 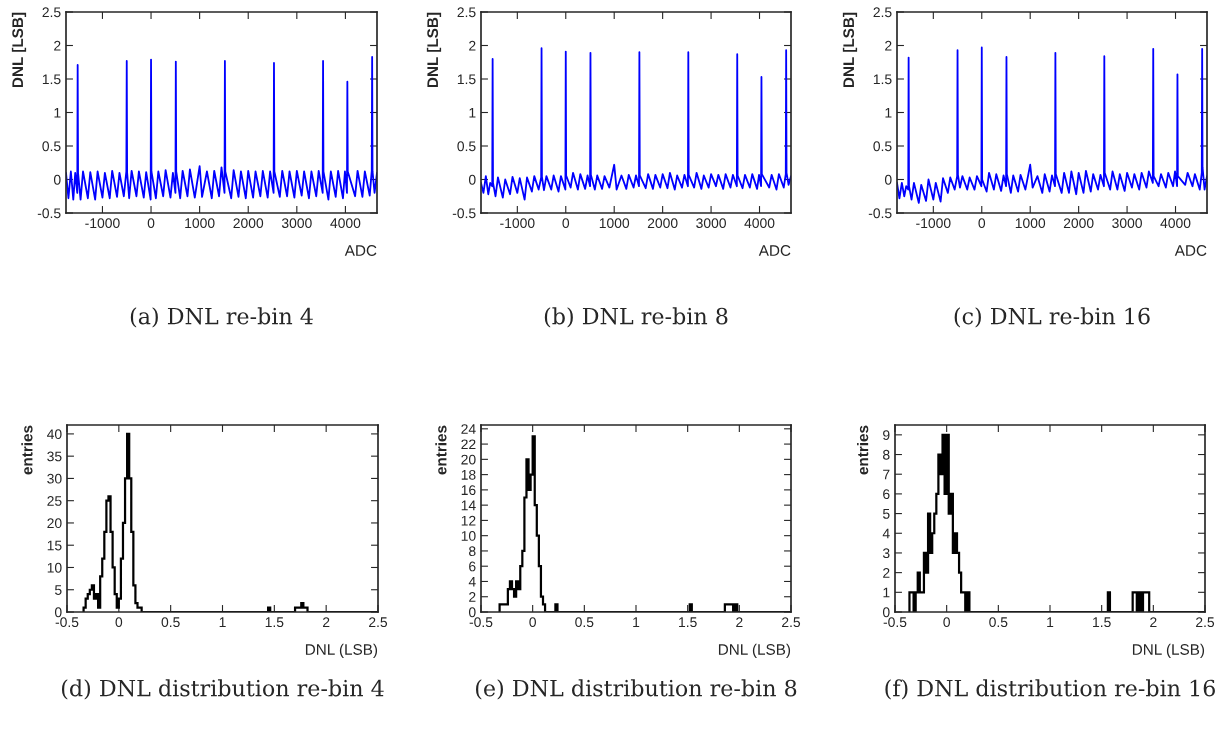 What do you see at coordinates (886, 553) in the screenshot?
I see `y-tick-label: 3` at bounding box center [886, 553].